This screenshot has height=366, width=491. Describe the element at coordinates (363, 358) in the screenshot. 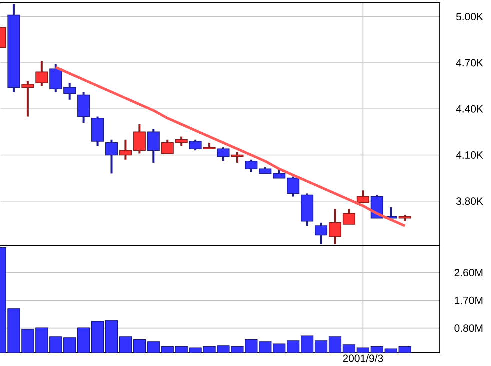

I see `x-tick-label: 2001/9/3` at that location.